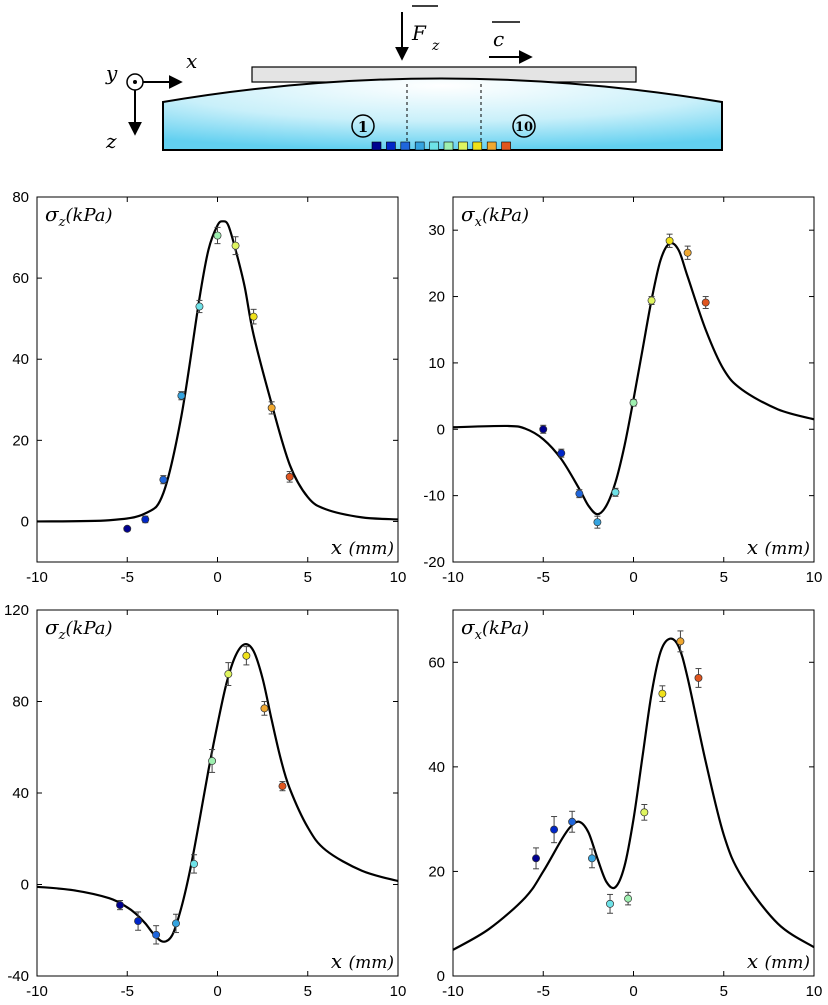  Describe the element at coordinates (498, 39) in the screenshot. I see `velocity-label: c` at that location.